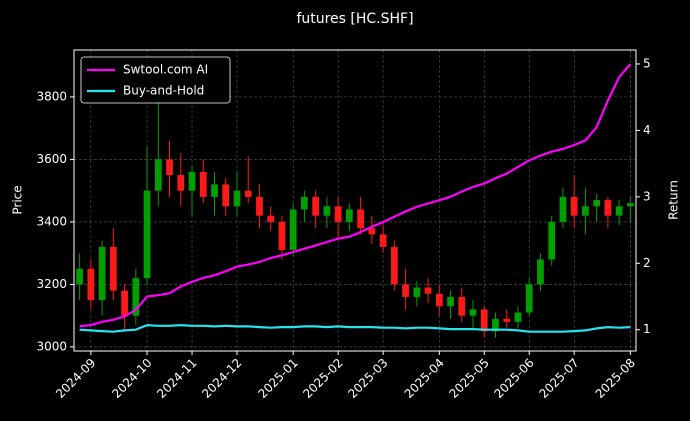 This screenshot has height=421, width=690. Describe the element at coordinates (674, 200) in the screenshot. I see `y2-axis-label: Return` at that location.